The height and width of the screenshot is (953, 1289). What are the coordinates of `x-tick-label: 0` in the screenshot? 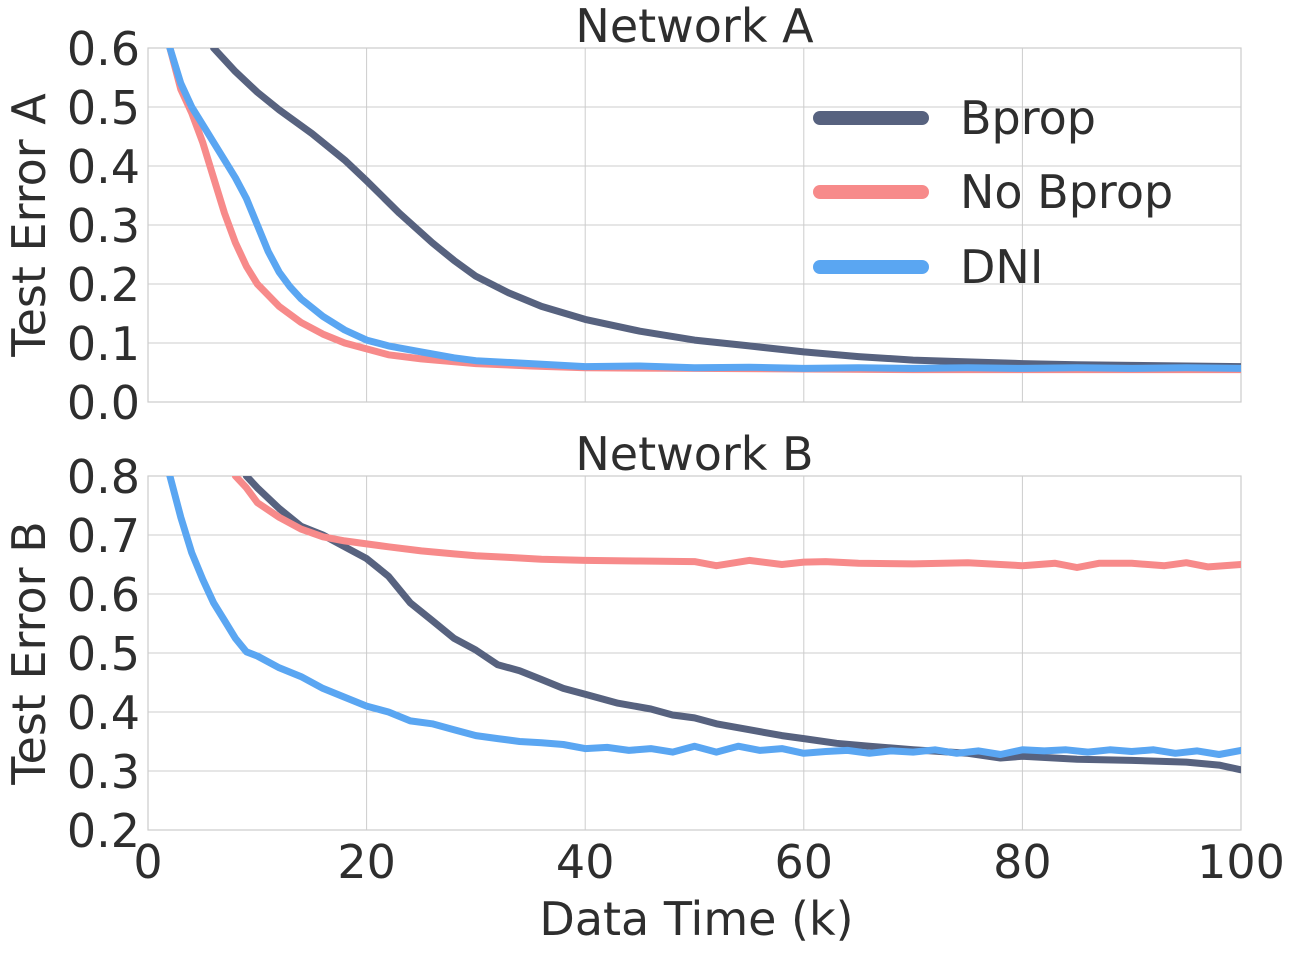 It's located at (147, 862).